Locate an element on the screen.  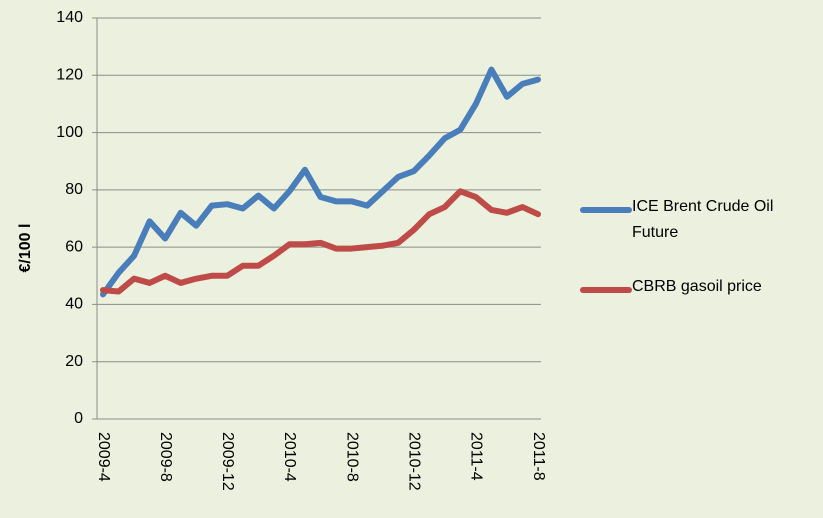
x-tick-label: 2010-8 is located at coordinates (351, 457).